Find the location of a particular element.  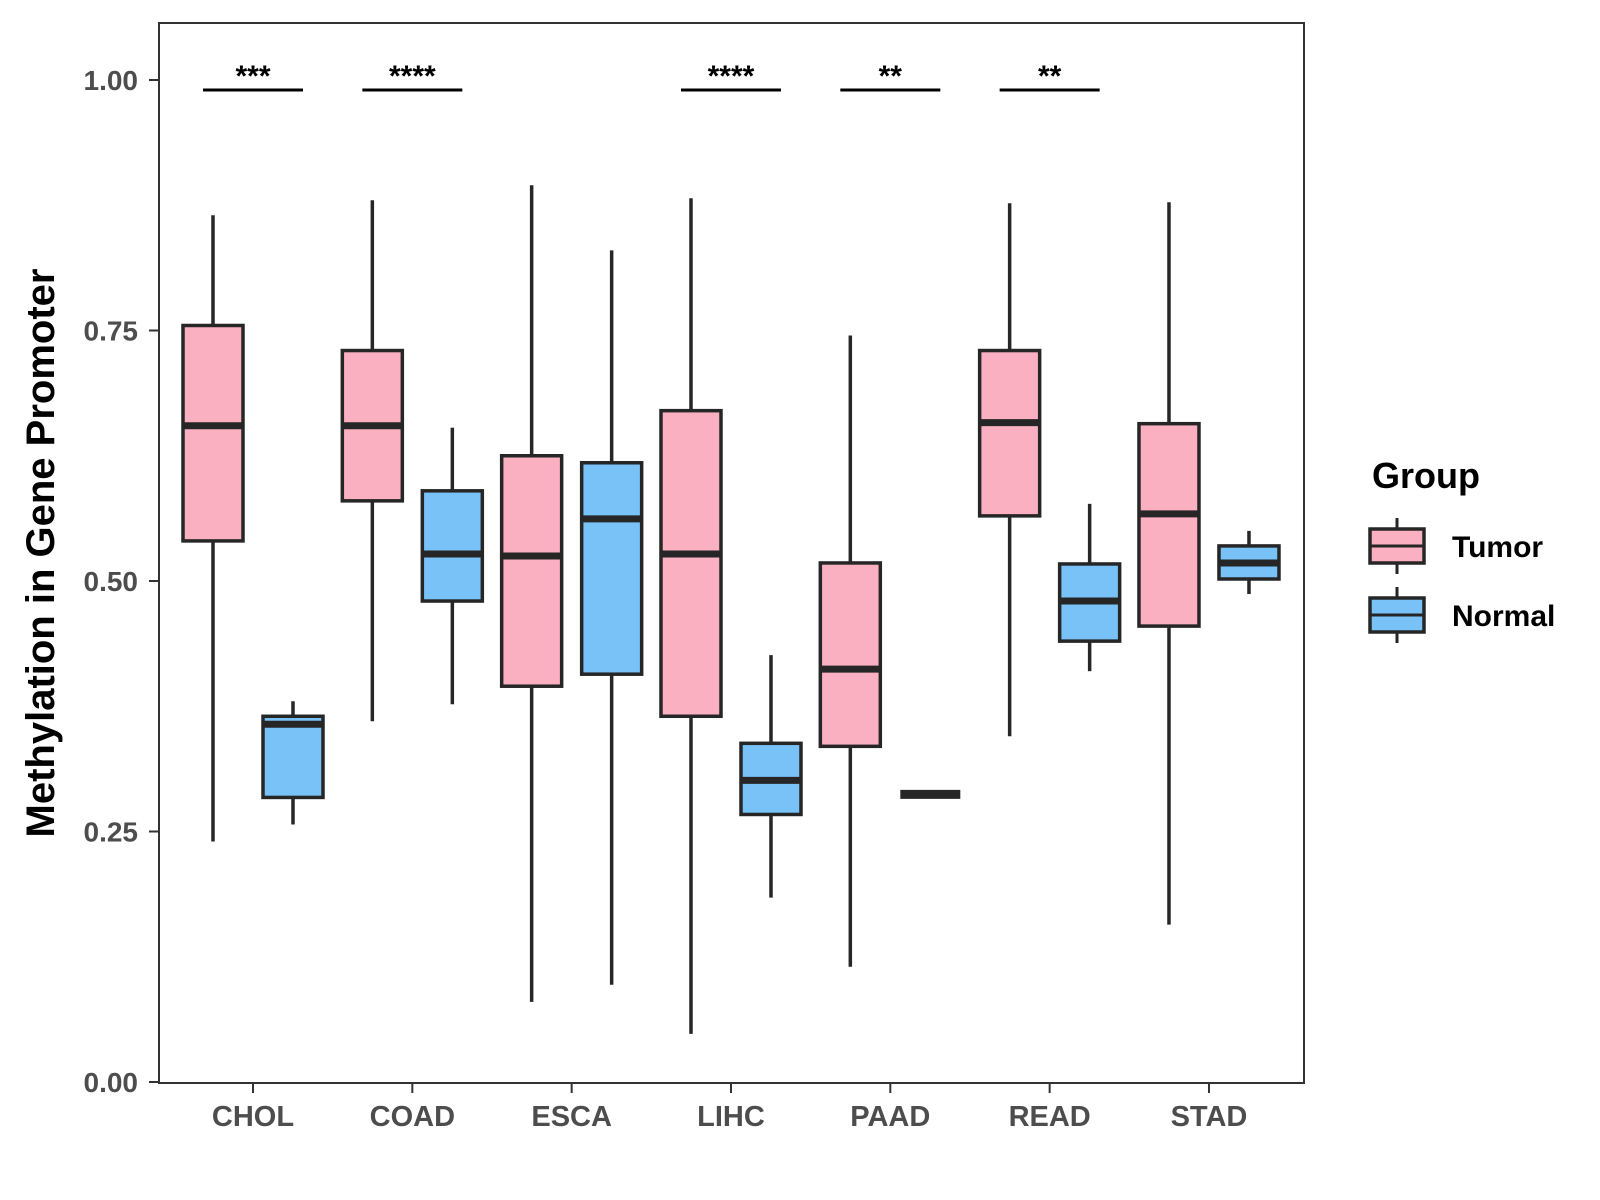

x-tick-label: LIHC is located at coordinates (731, 1117).